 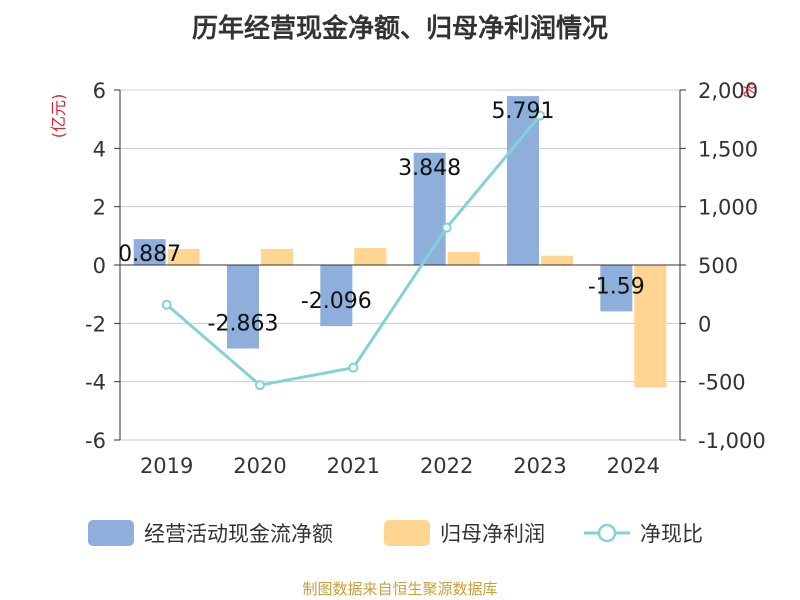 I want to click on data-label-cashflow: 5.791, so click(x=523, y=111).